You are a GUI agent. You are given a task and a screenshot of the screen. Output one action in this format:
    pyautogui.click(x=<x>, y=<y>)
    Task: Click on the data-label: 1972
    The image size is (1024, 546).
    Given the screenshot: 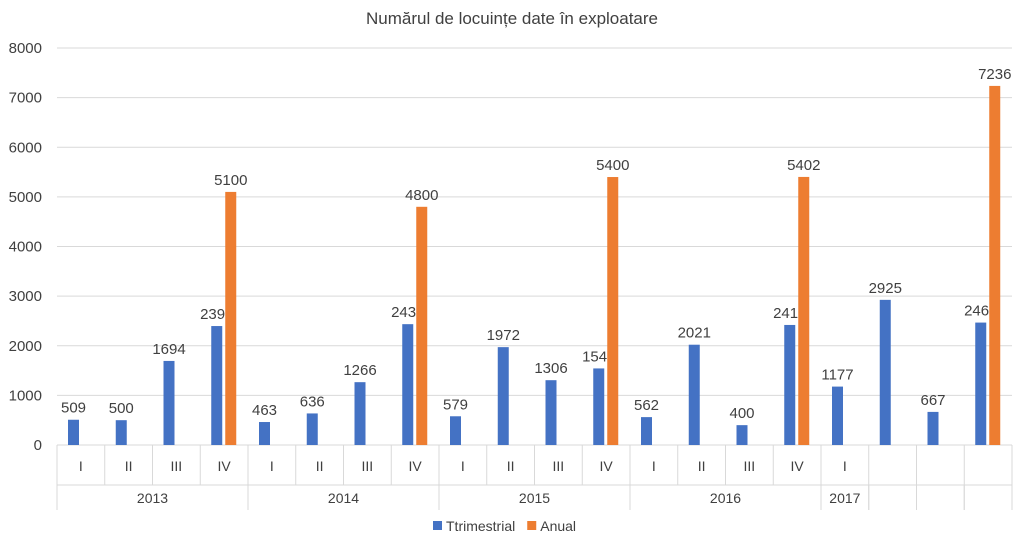 What is the action you would take?
    pyautogui.click(x=503, y=335)
    